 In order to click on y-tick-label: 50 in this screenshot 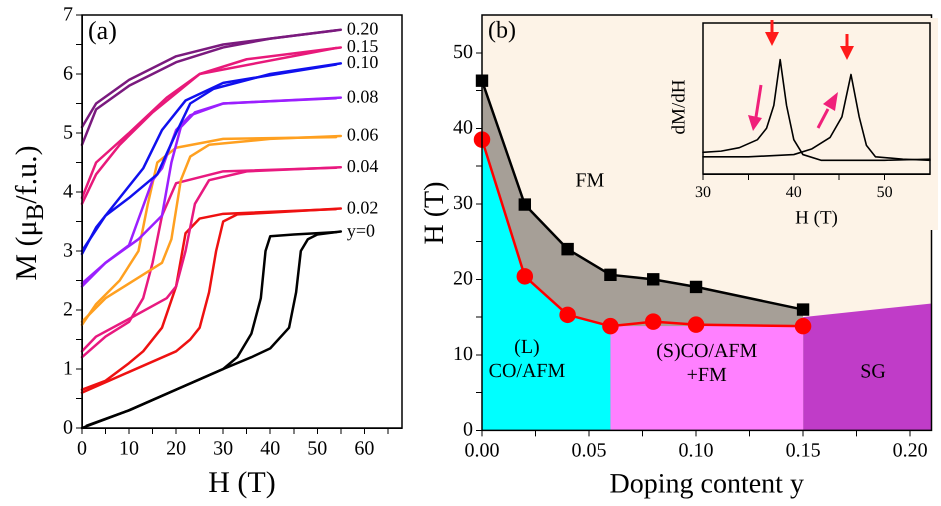, I will do `click(463, 52)`.